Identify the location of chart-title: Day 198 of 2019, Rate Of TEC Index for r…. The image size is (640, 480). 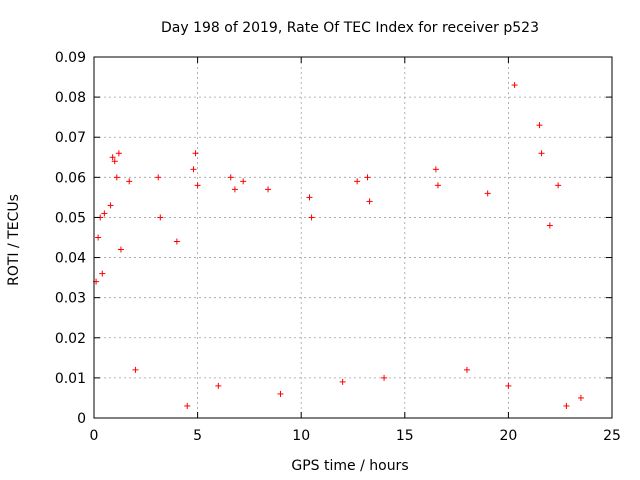
(350, 28).